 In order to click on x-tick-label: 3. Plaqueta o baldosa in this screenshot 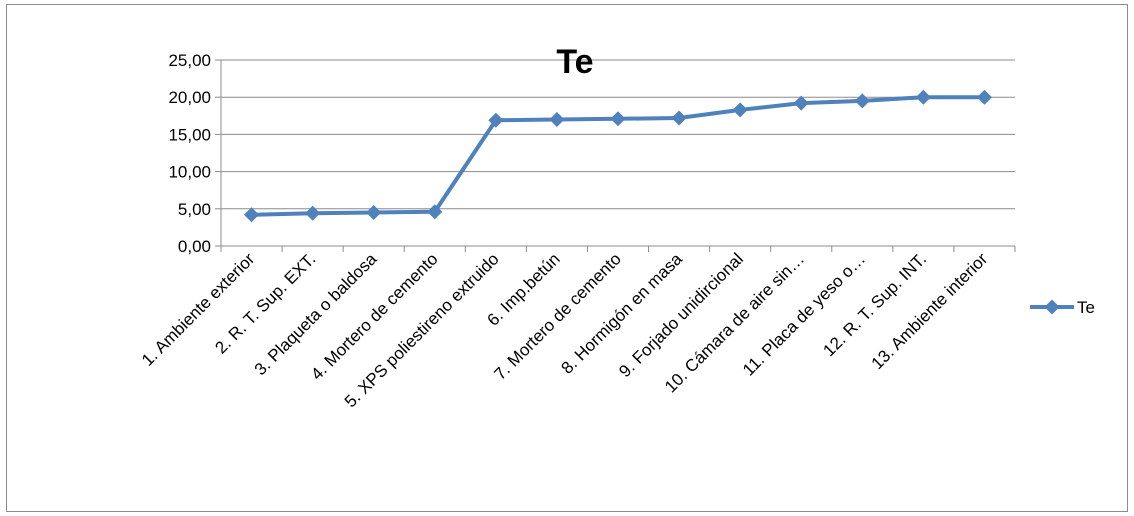, I will do `click(316, 314)`.